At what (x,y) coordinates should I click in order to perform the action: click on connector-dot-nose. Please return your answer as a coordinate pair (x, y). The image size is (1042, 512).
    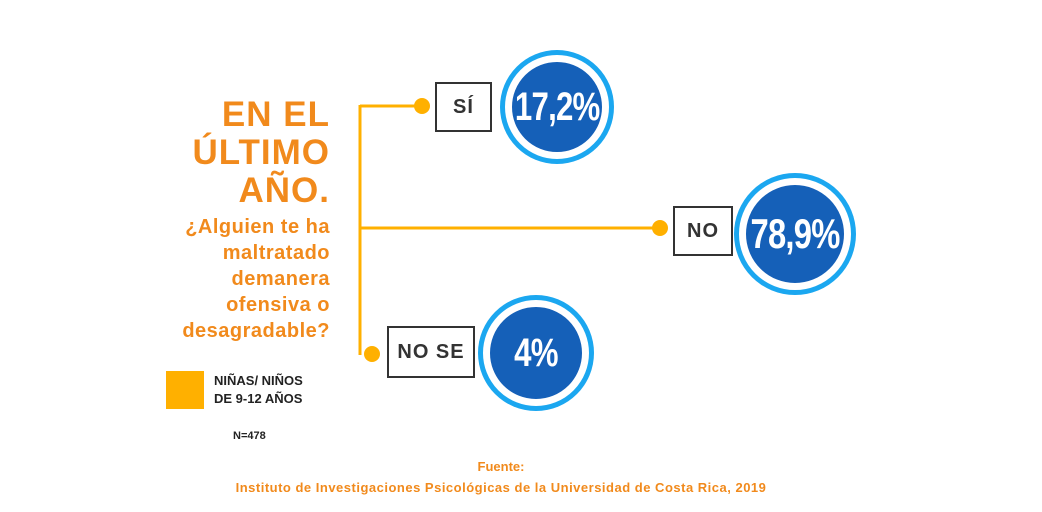
    Looking at the image, I should click on (372, 354).